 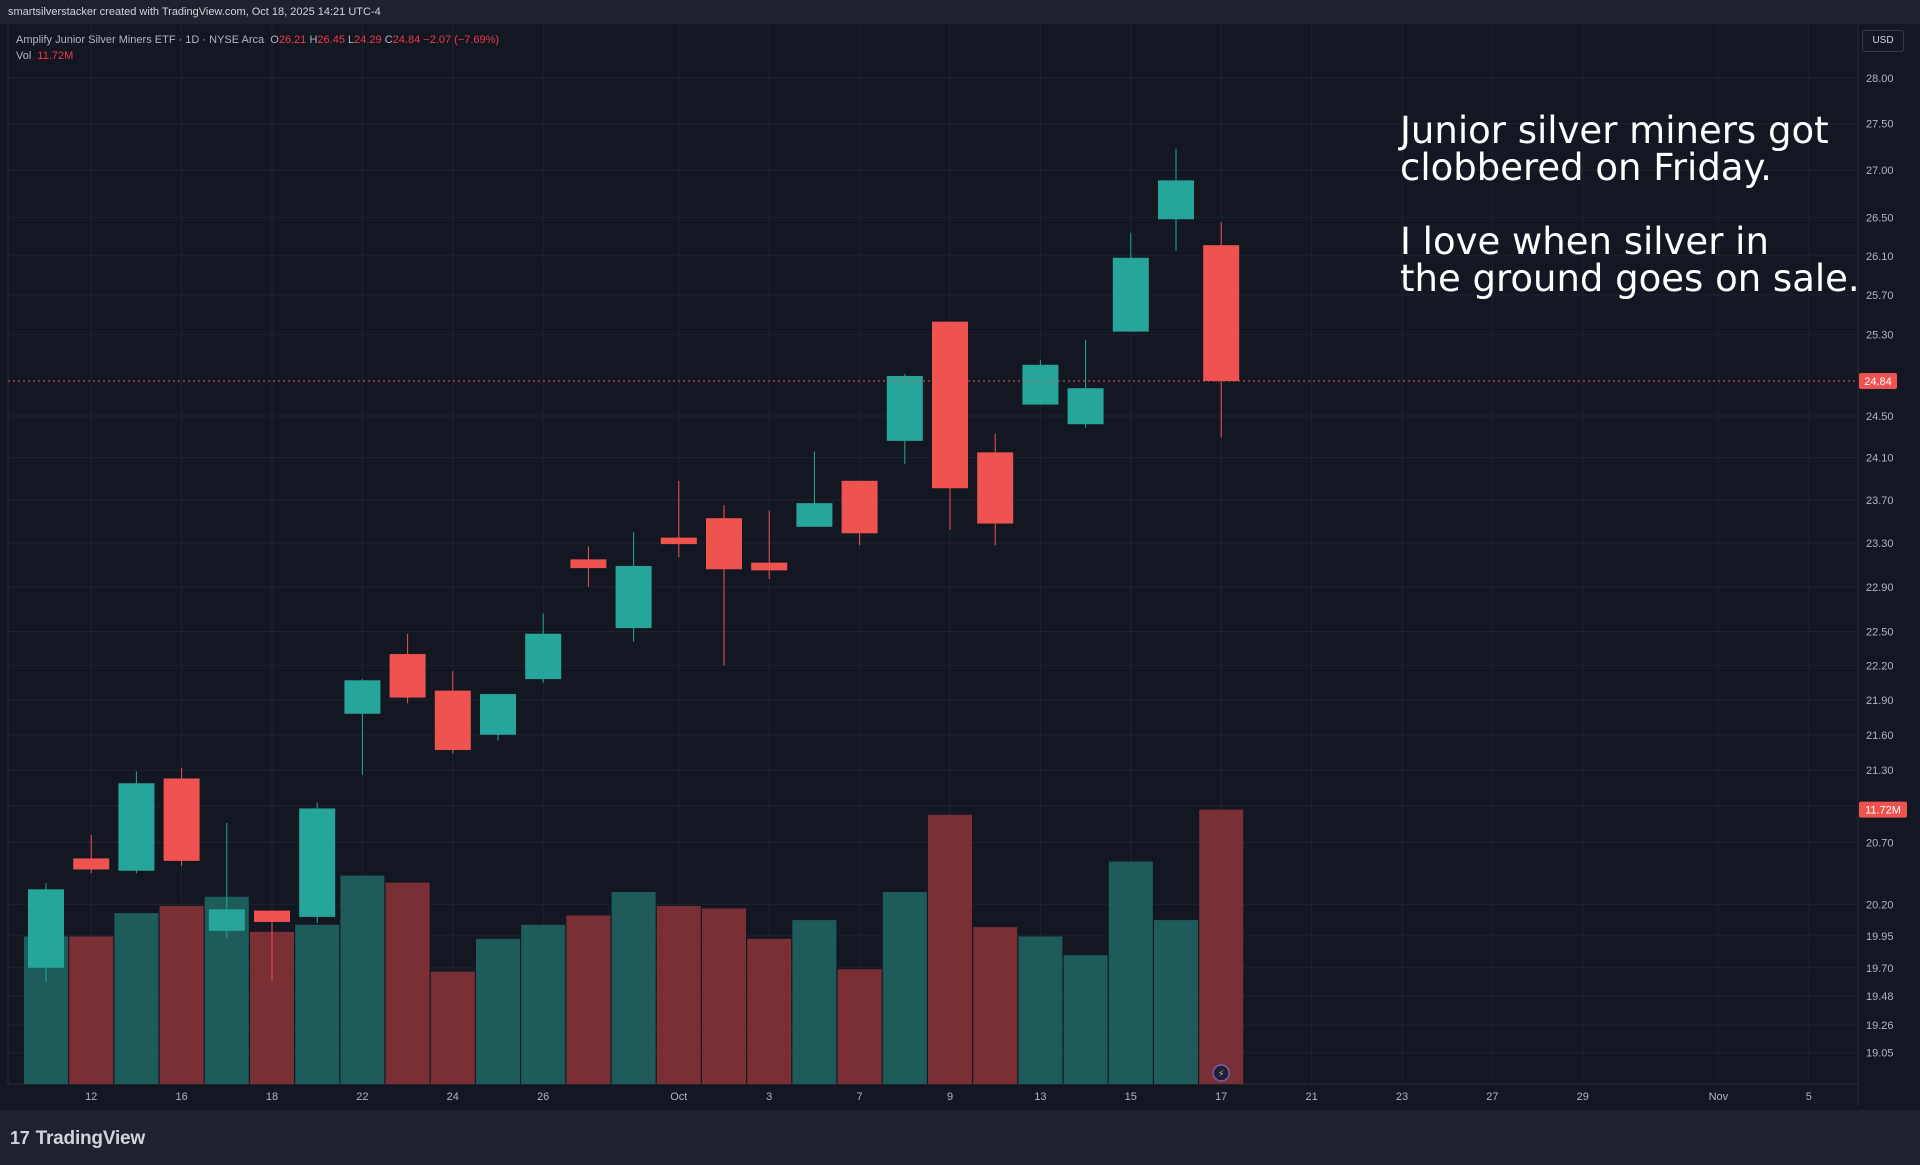 I want to click on currency-button: USD, so click(x=1883, y=41).